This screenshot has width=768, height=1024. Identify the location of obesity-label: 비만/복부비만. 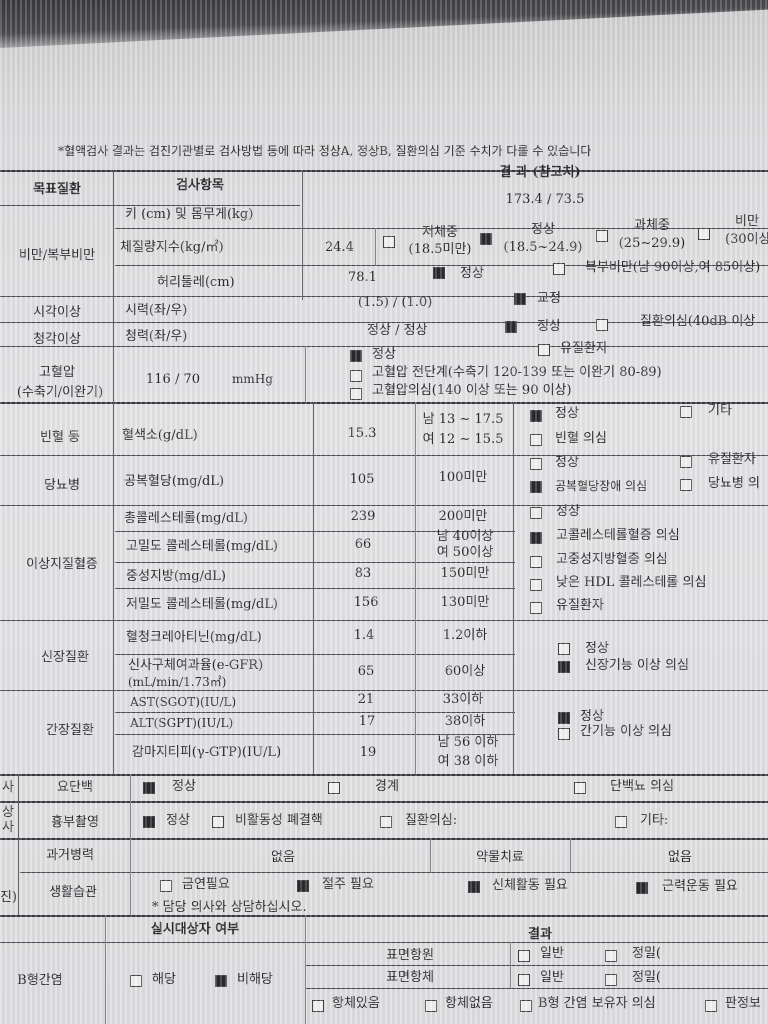
(57, 255).